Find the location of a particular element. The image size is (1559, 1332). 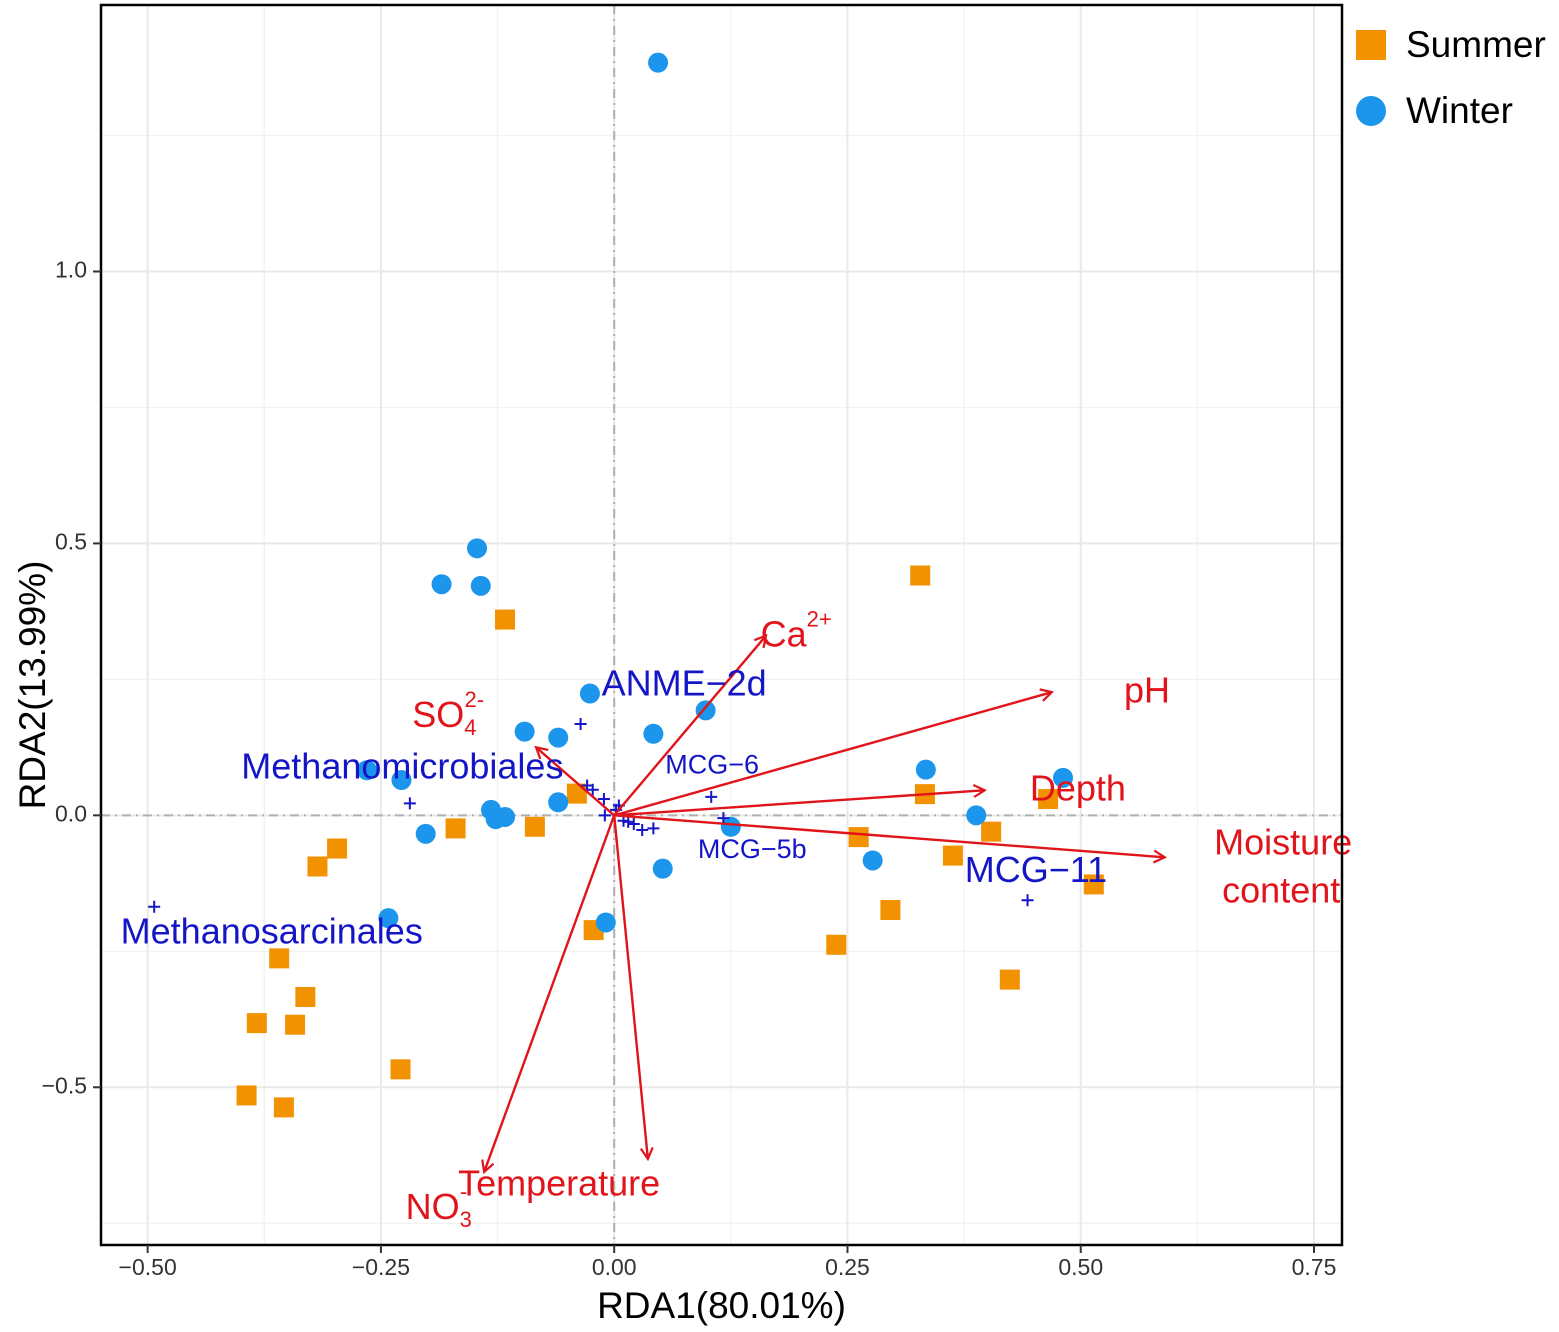

taxon-label: MCG−11 is located at coordinates (1036, 869).